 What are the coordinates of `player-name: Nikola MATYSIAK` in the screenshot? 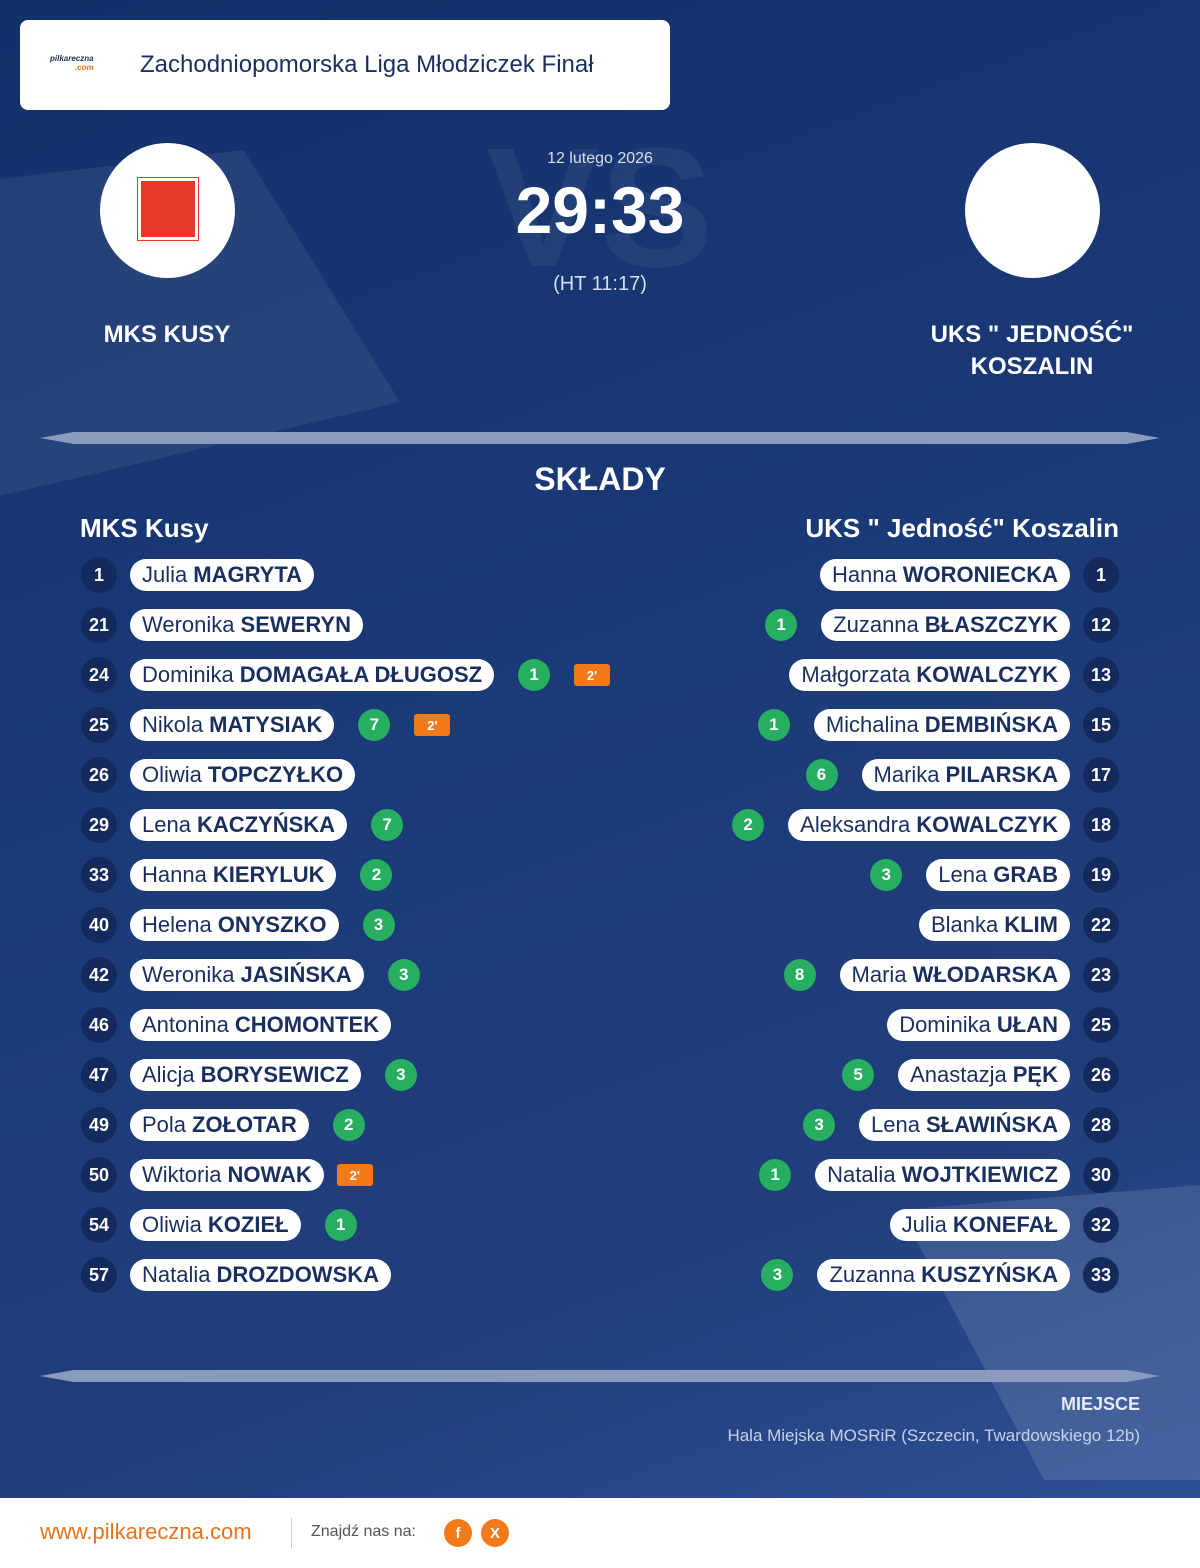 It's located at (232, 725).